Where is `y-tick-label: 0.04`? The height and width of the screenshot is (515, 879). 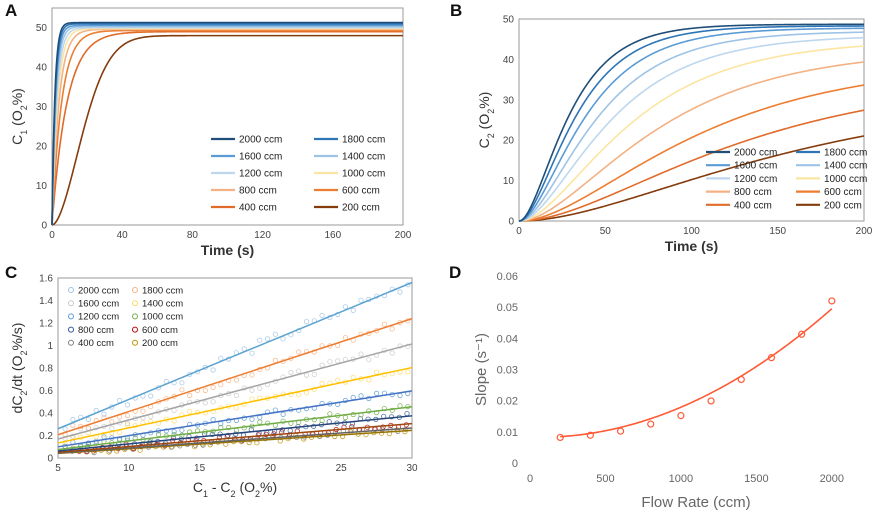 y-tick-label: 0.04 is located at coordinates (507, 339).